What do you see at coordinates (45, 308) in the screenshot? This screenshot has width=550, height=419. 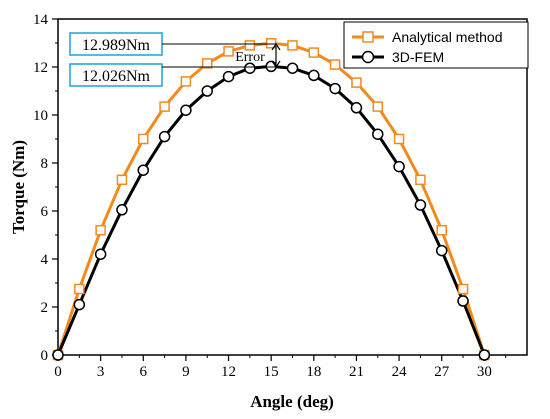 I see `y-tick-label: 2` at bounding box center [45, 308].